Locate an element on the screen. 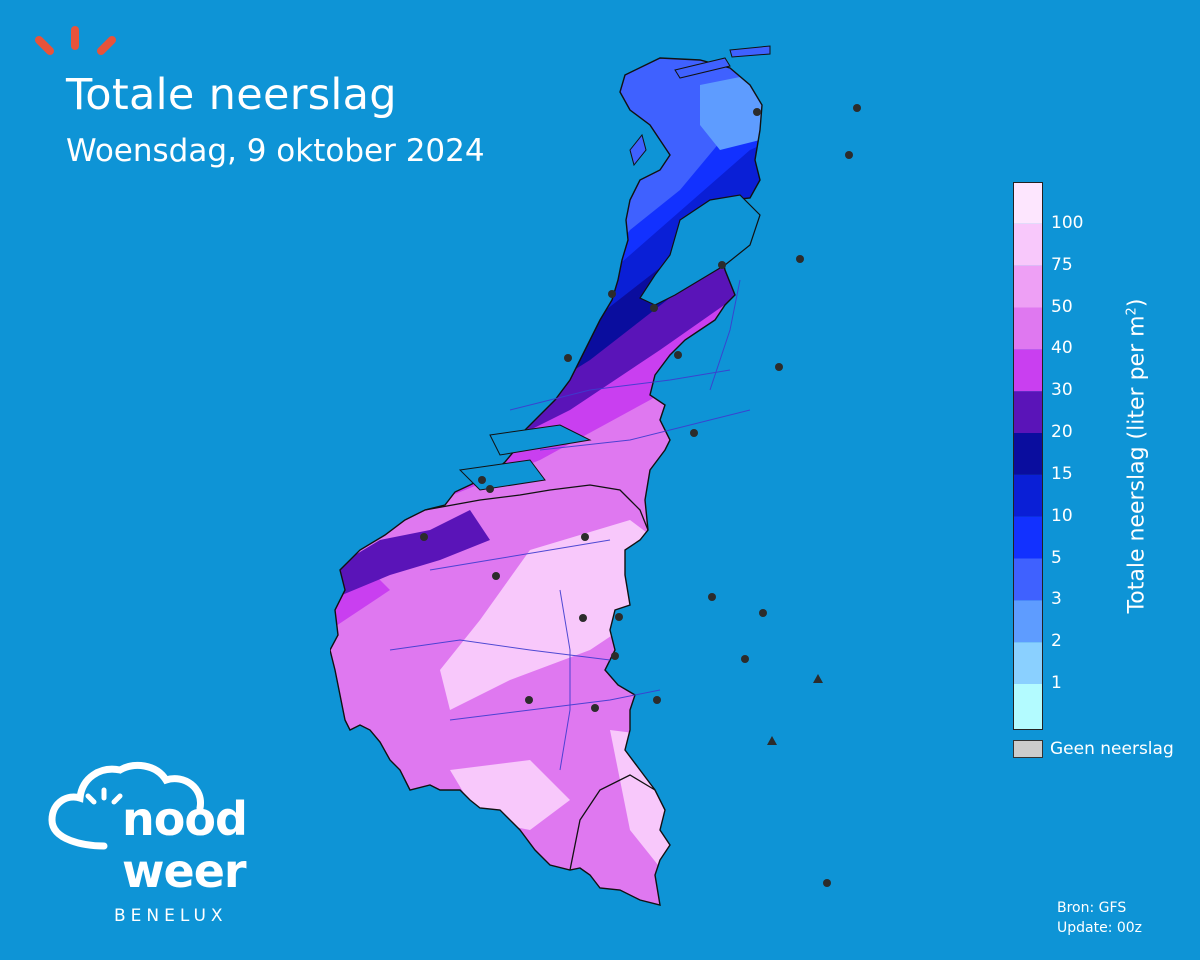 This screenshot has width=1200, height=960. page-subtitle: Woensdag, 9 oktober 2024 is located at coordinates (275, 151).